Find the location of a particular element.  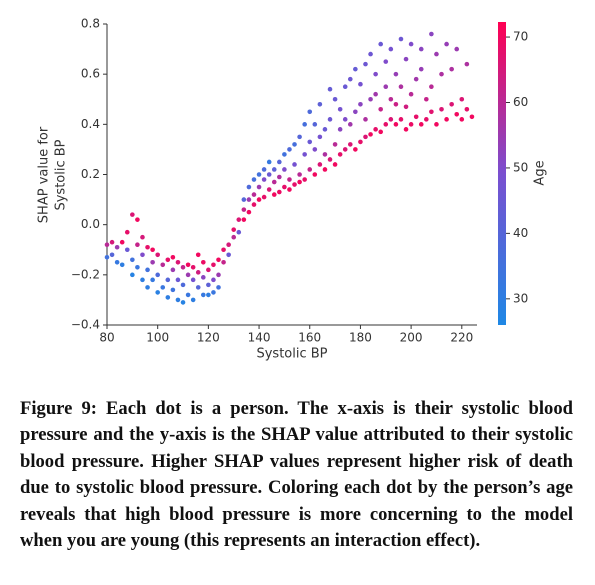

colorbar-tick-label: 60 is located at coordinates (520, 102).